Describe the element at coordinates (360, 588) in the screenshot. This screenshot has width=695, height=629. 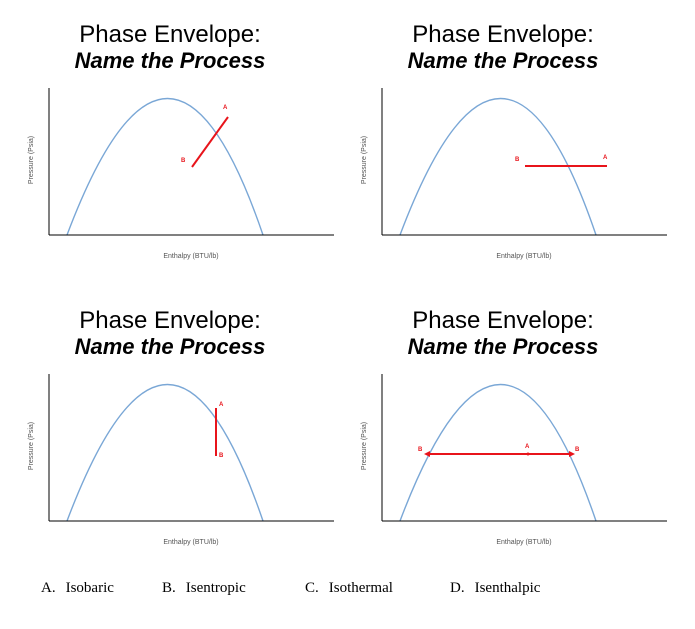
I see `option-text: Isothermal` at that location.